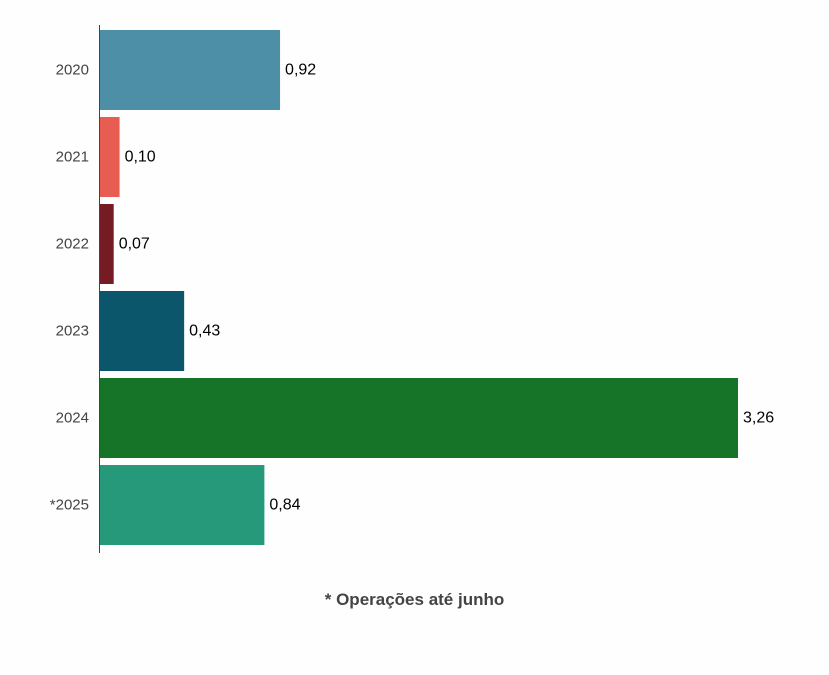 The width and height of the screenshot is (829, 675). What do you see at coordinates (142, 331) in the screenshot?
I see `bar-2023` at bounding box center [142, 331].